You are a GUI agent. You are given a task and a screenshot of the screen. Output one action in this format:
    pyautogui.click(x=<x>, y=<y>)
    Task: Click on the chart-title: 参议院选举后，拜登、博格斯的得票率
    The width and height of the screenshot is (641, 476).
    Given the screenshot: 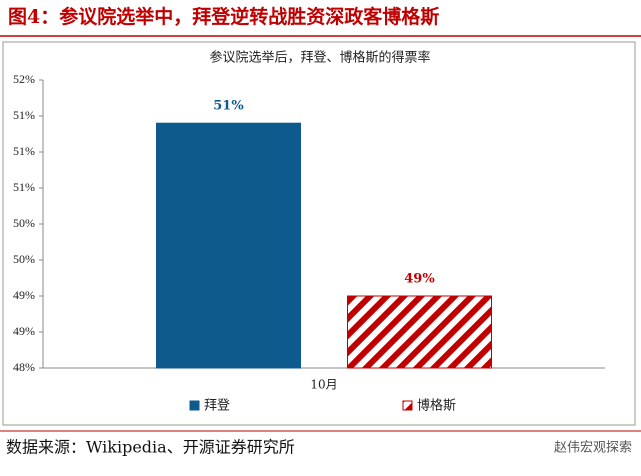 What is the action you would take?
    pyautogui.click(x=319, y=58)
    